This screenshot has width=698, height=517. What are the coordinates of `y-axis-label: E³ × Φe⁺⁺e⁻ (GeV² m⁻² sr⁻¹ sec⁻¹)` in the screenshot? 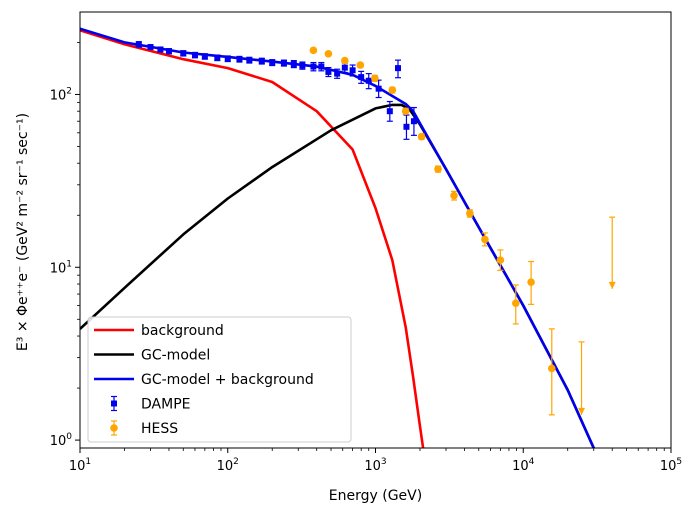 It's located at (23, 232).